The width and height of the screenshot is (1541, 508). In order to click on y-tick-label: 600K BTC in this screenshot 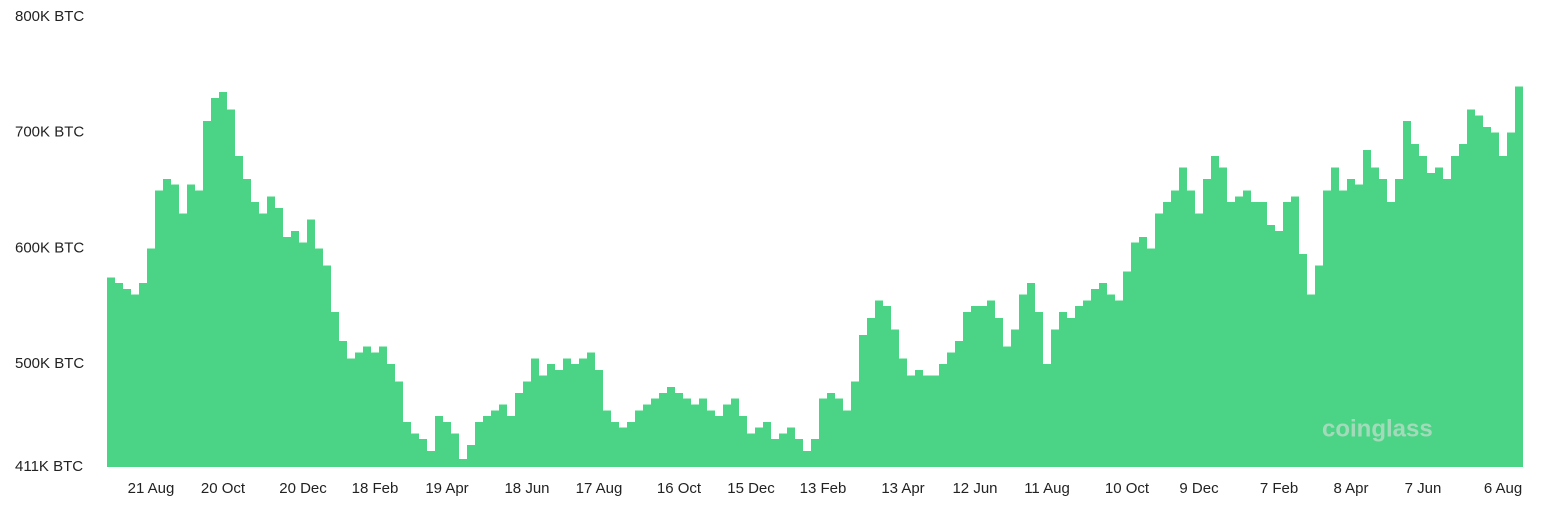, I will do `click(49, 247)`.